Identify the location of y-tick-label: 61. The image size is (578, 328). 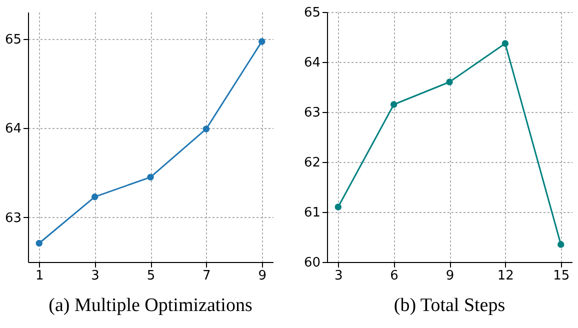
(312, 213).